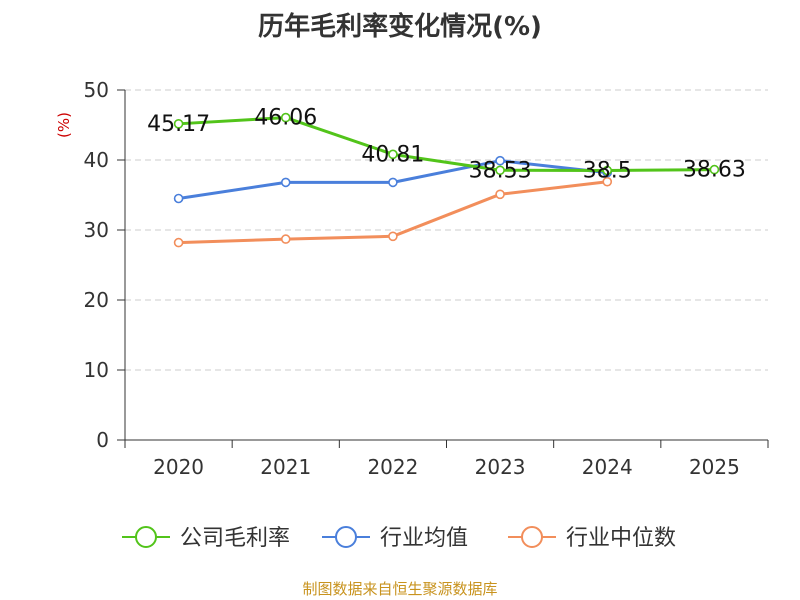 The width and height of the screenshot is (800, 600). I want to click on x-tick-label: 2020, so click(178, 467).